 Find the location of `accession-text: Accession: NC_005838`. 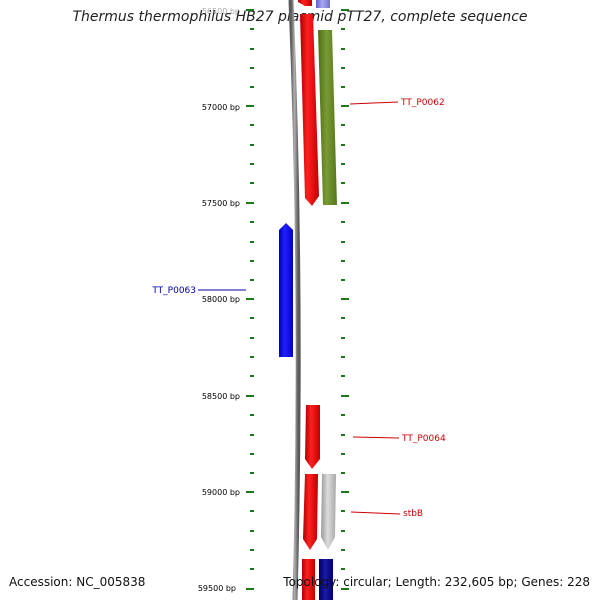

accession-text: Accession: NC_005838 is located at coordinates (77, 582).